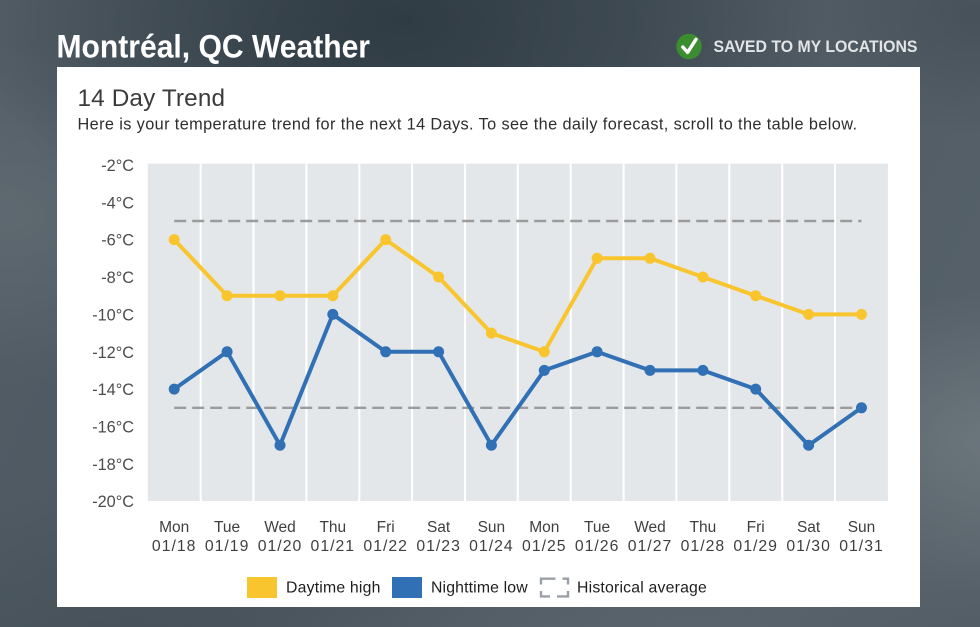 This screenshot has height=627, width=980. I want to click on svg-text: SAVED TO MY LOCATIONS, so click(816, 47).